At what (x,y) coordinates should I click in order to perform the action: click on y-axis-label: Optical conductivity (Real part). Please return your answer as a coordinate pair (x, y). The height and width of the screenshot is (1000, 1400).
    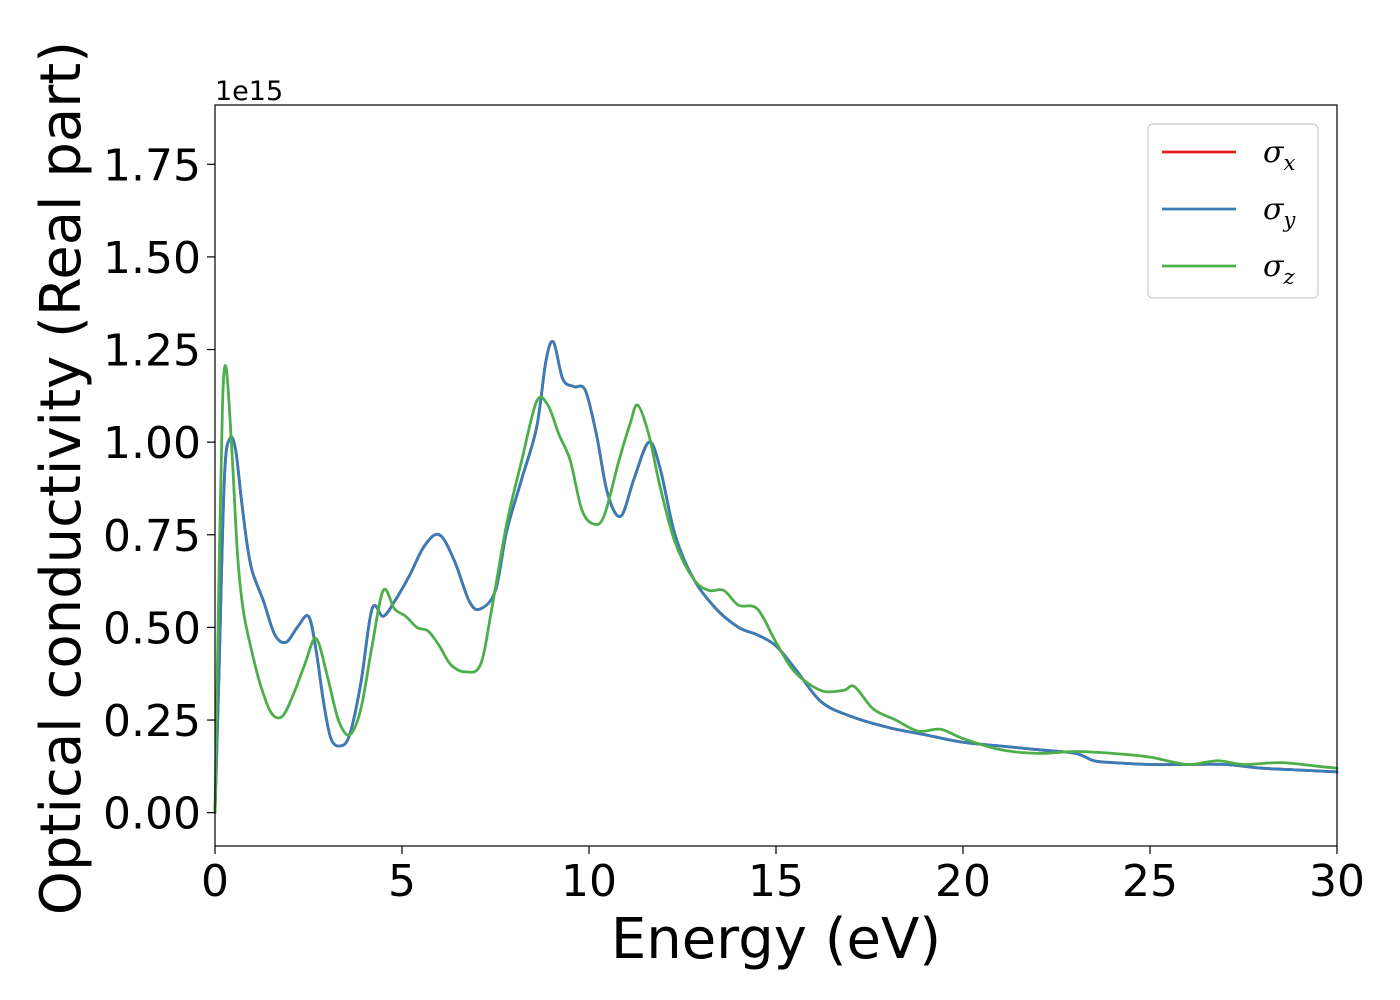
    Looking at the image, I should click on (61, 478).